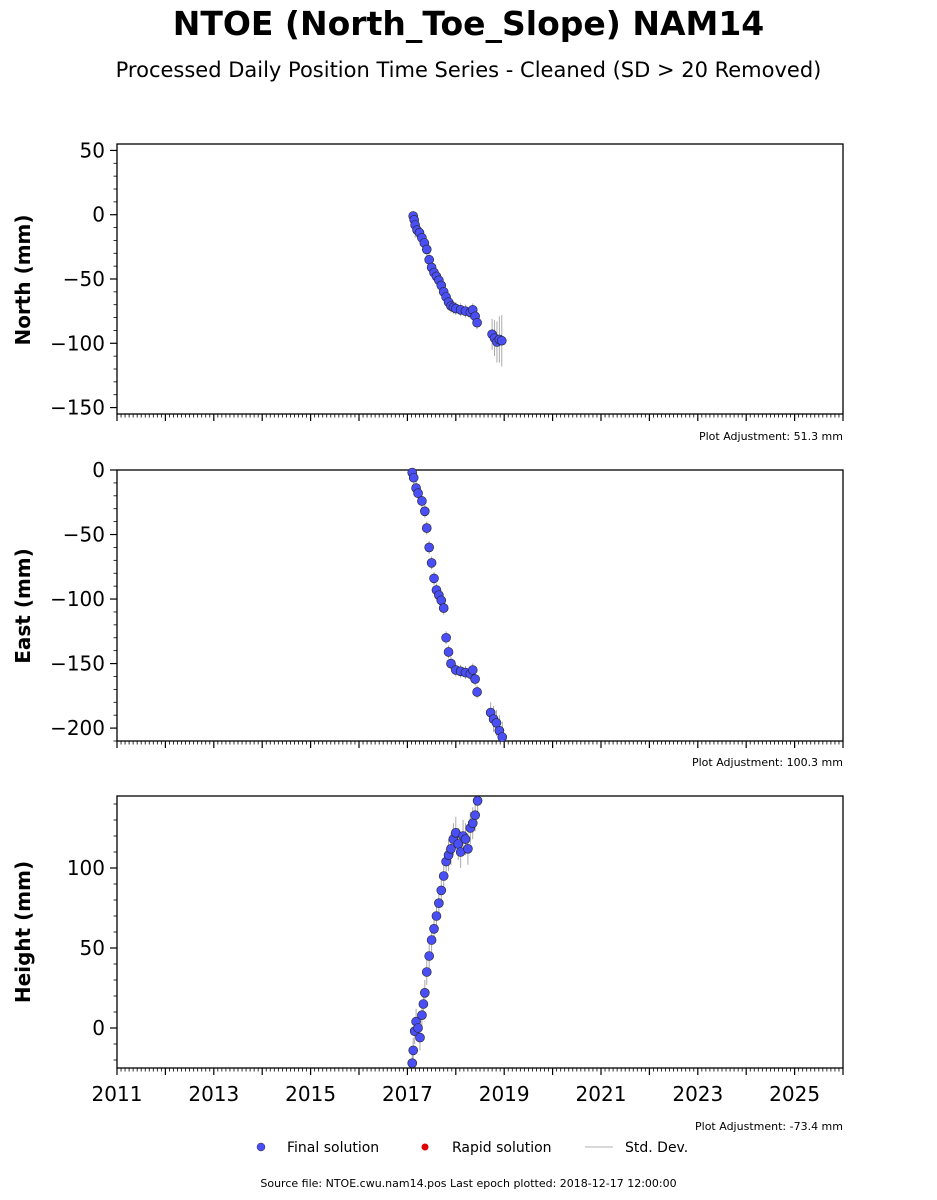 The image size is (937, 1200). What do you see at coordinates (23, 279) in the screenshot?
I see `north-ylabel: North (mm)` at bounding box center [23, 279].